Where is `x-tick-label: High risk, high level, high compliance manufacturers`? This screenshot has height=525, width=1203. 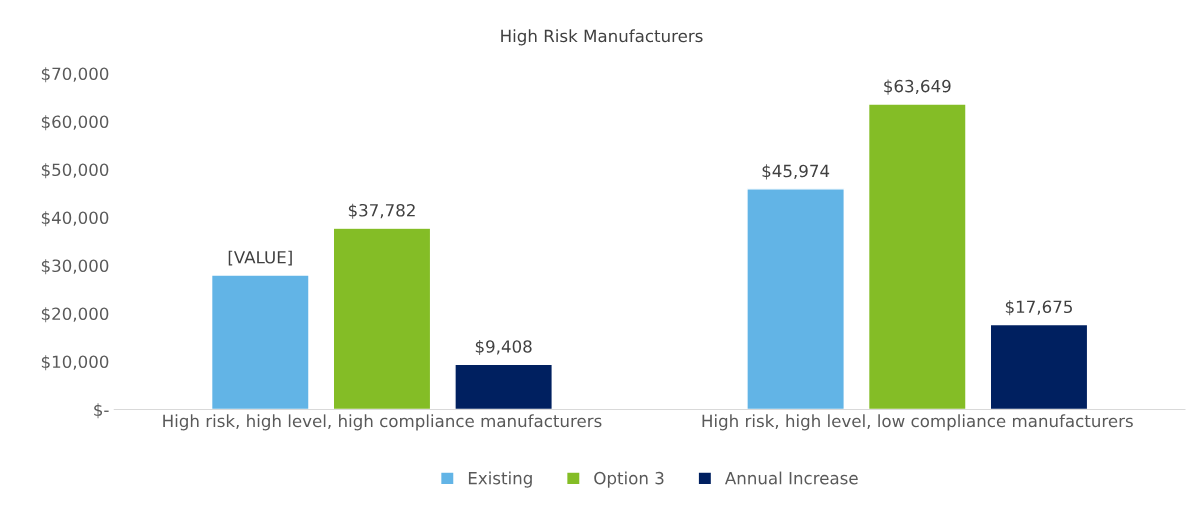 x-tick-label: High risk, high level, high compliance manufacturers is located at coordinates (382, 422).